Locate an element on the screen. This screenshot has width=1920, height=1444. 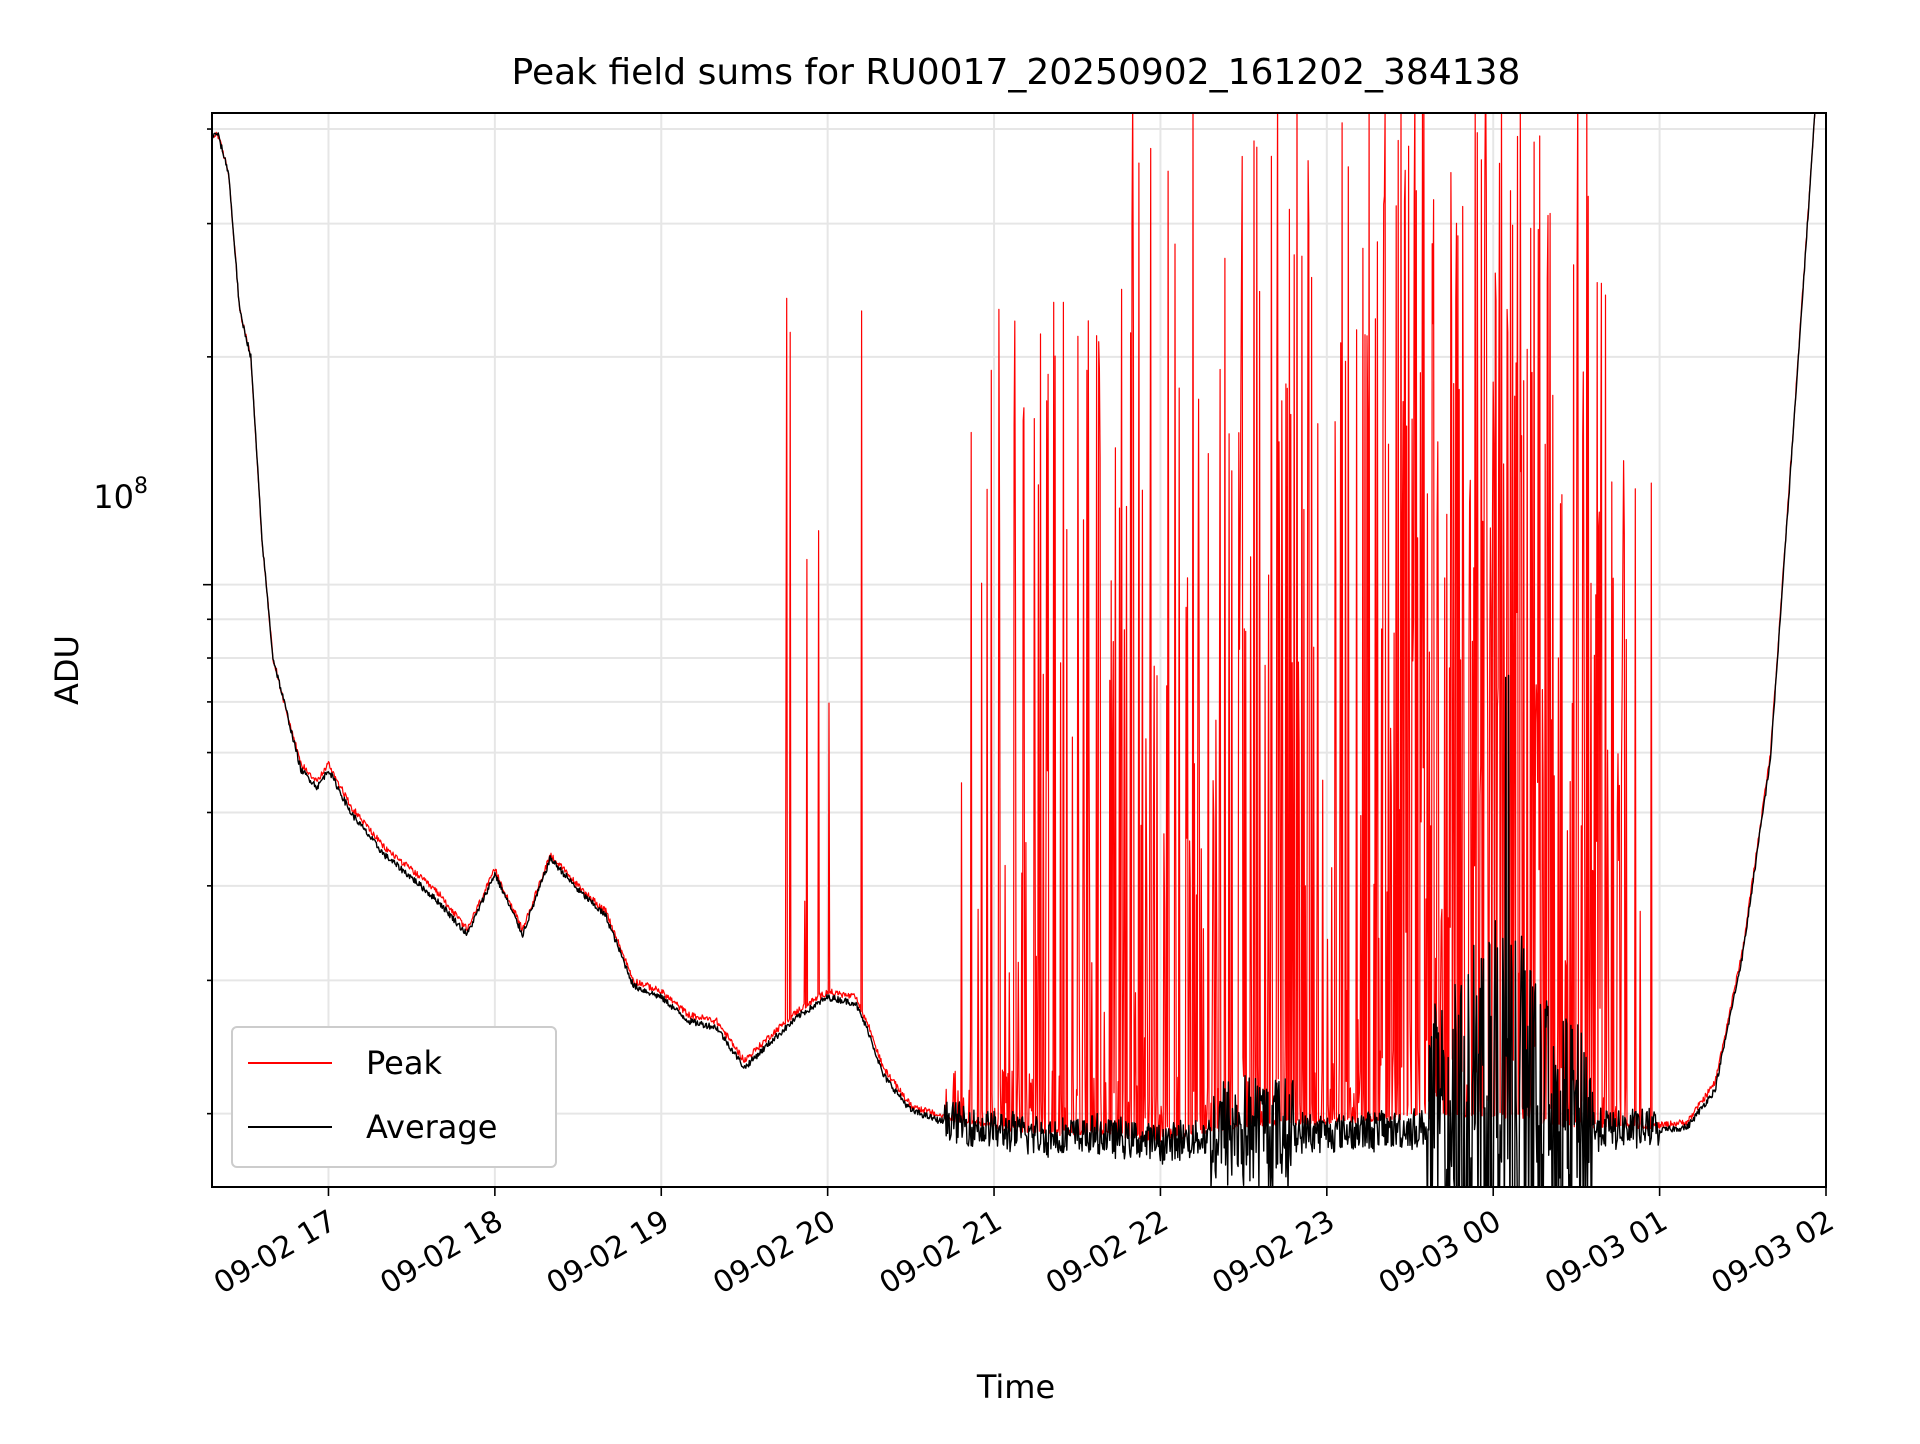
legend-label-average: Average is located at coordinates (431, 1127).